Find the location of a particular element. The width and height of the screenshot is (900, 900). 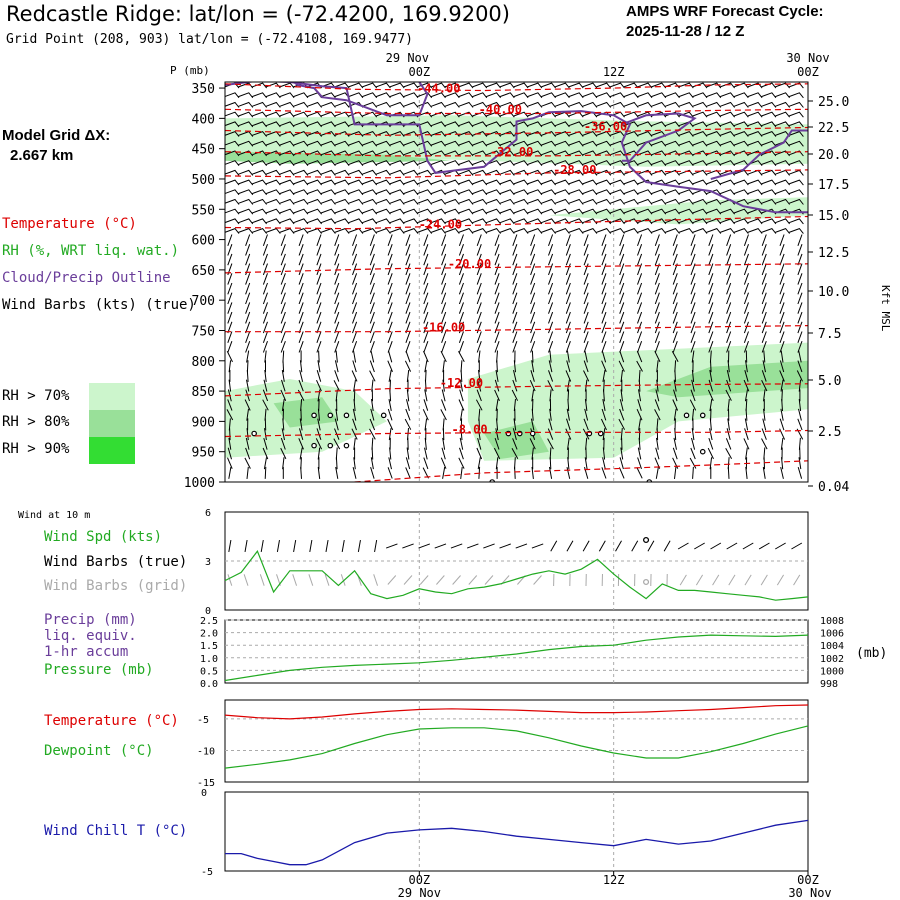

isotherm-line is located at coordinates (581, 471).